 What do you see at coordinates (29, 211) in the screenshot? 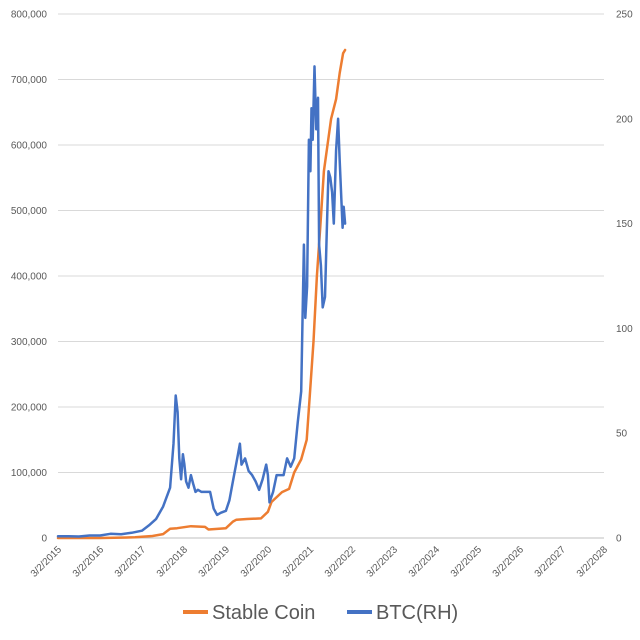
I see `left-tick-label: 500,000` at bounding box center [29, 211].